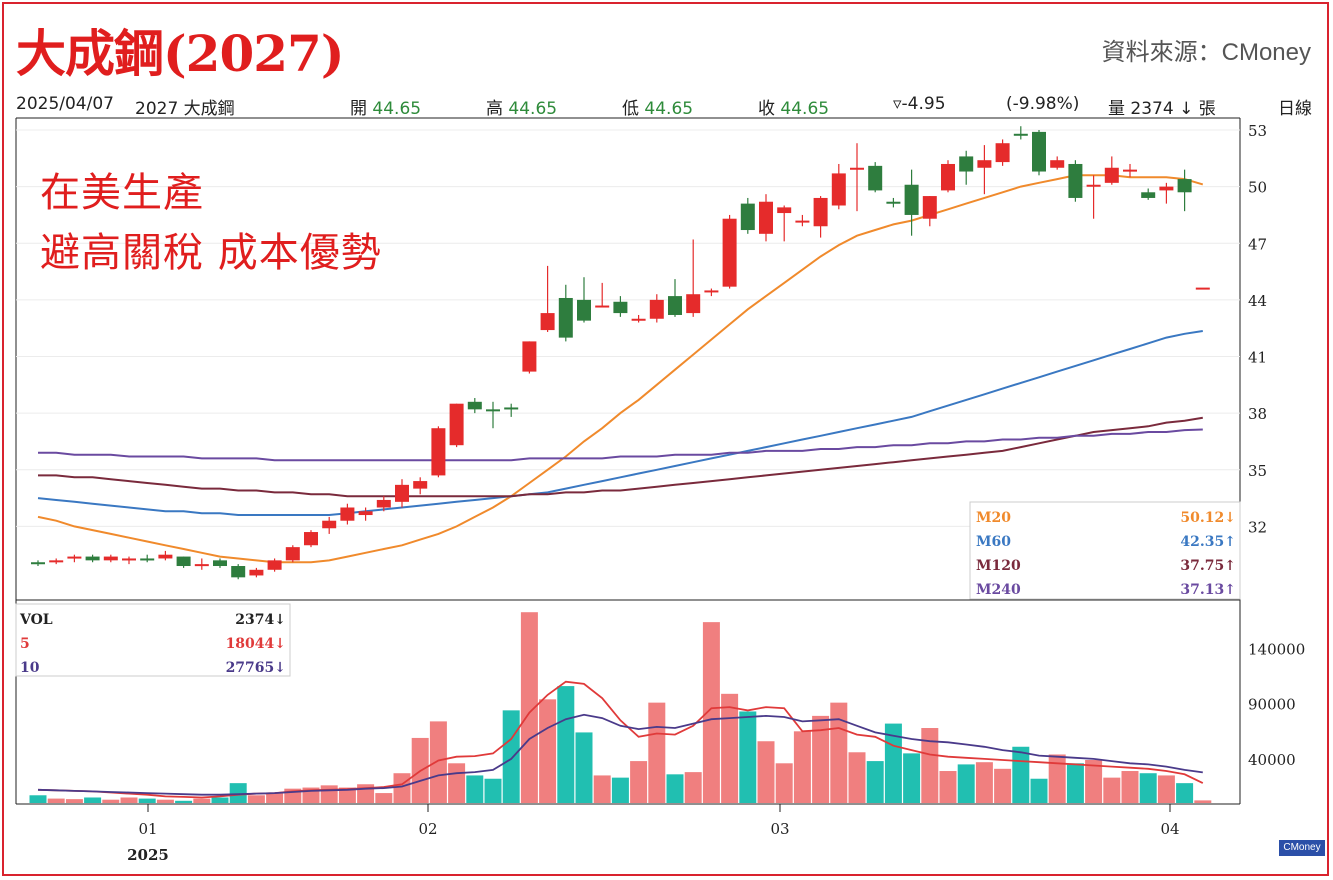 The height and width of the screenshot is (880, 1333). I want to click on info-high: 高 44.65, so click(522, 109).